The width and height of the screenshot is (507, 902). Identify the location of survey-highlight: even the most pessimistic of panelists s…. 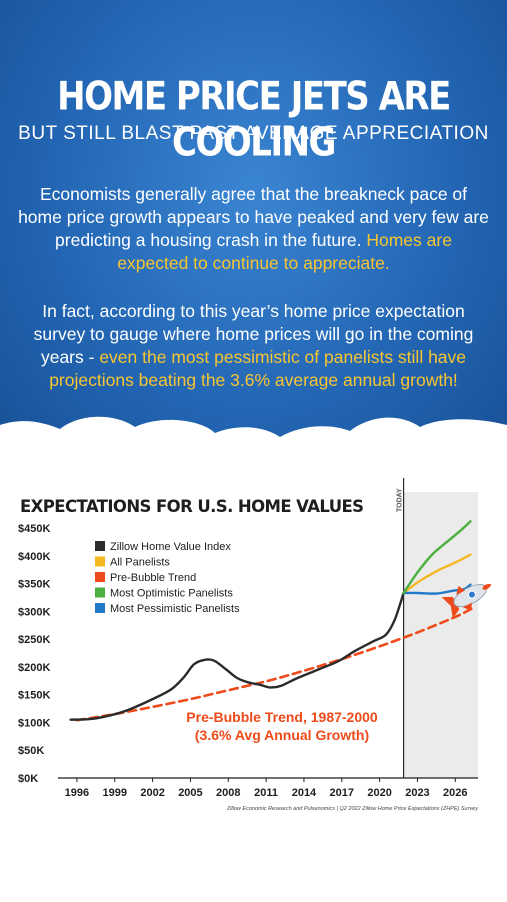
(258, 368).